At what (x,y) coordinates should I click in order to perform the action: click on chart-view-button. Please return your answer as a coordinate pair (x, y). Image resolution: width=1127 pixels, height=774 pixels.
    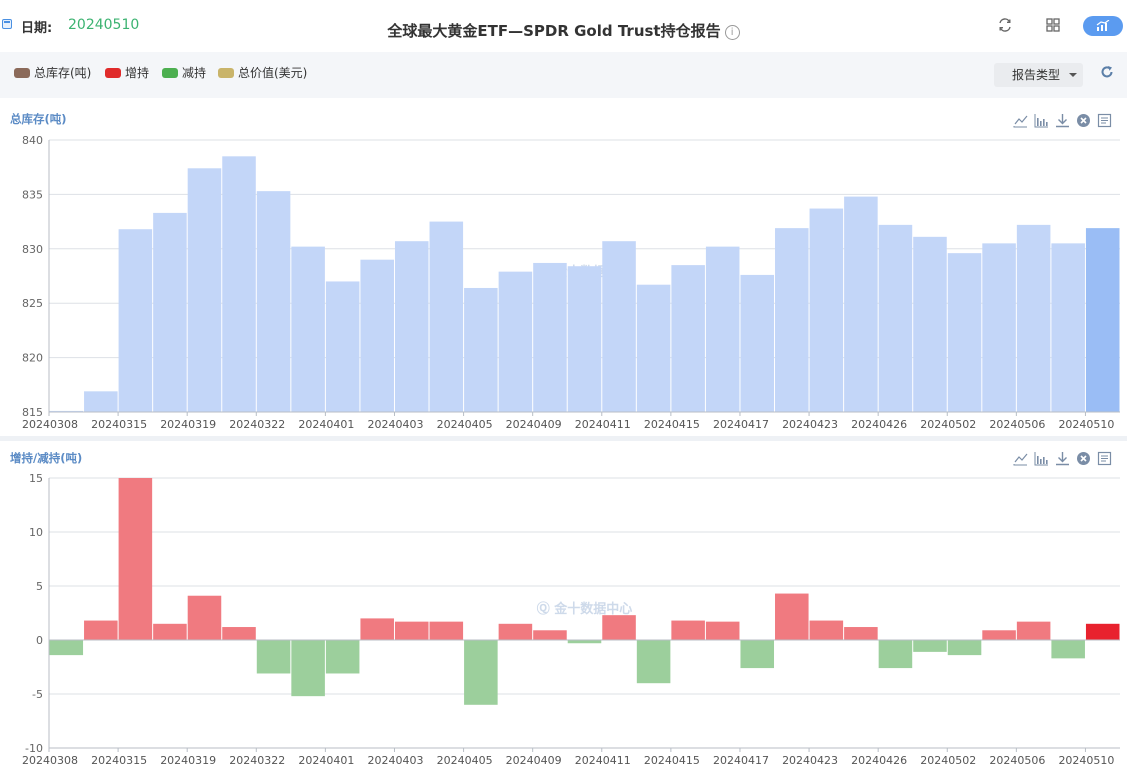
    Looking at the image, I should click on (1103, 26).